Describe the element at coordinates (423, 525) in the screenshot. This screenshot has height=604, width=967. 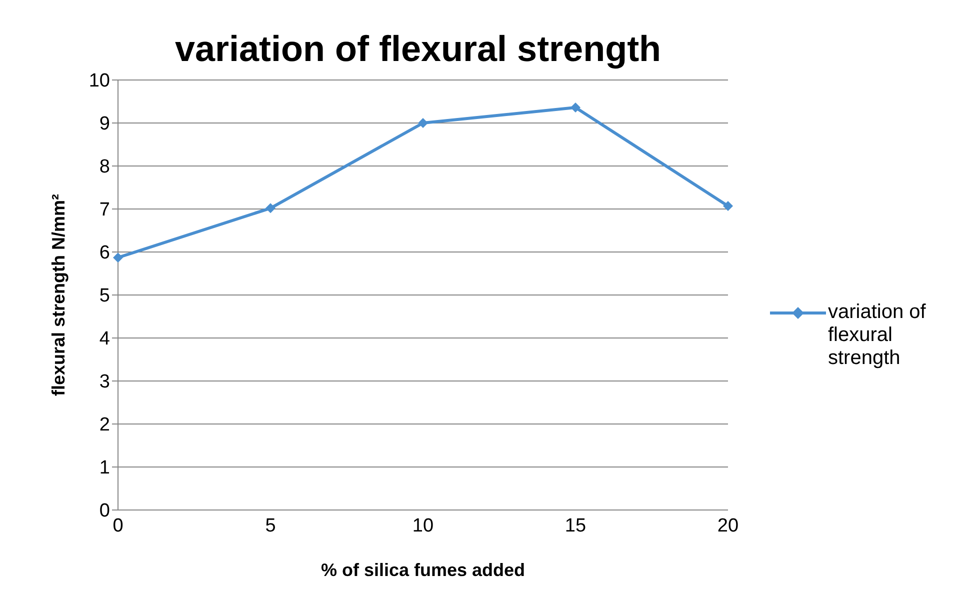
I see `x-tick-label: 10` at that location.